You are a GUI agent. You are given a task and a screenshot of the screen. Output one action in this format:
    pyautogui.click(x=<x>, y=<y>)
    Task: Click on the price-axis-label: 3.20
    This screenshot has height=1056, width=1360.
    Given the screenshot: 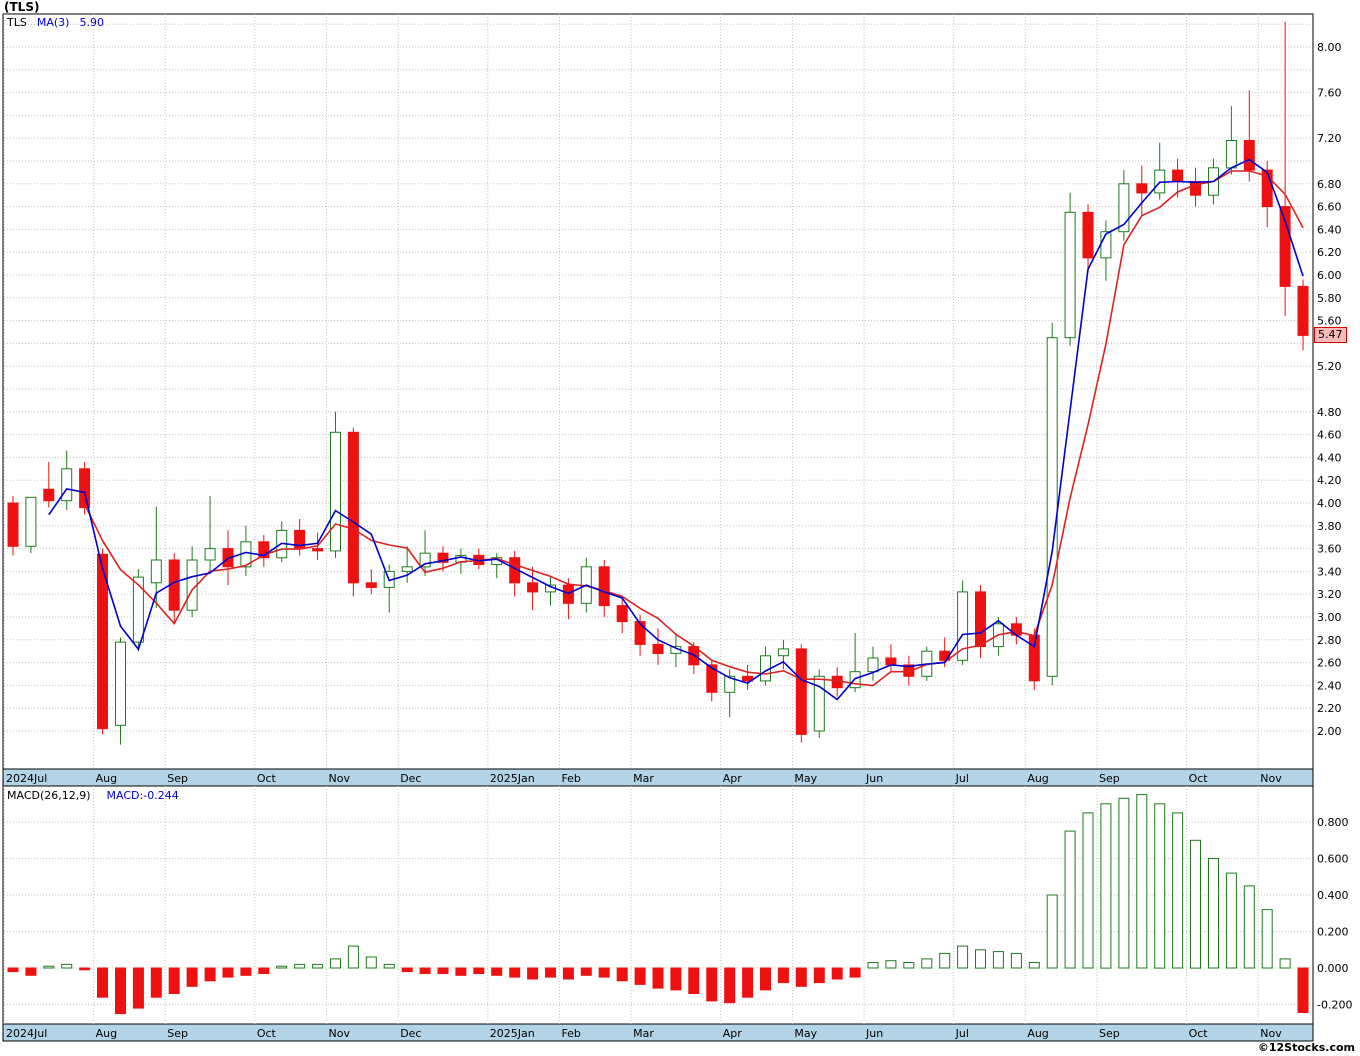 What is the action you would take?
    pyautogui.click(x=1329, y=594)
    